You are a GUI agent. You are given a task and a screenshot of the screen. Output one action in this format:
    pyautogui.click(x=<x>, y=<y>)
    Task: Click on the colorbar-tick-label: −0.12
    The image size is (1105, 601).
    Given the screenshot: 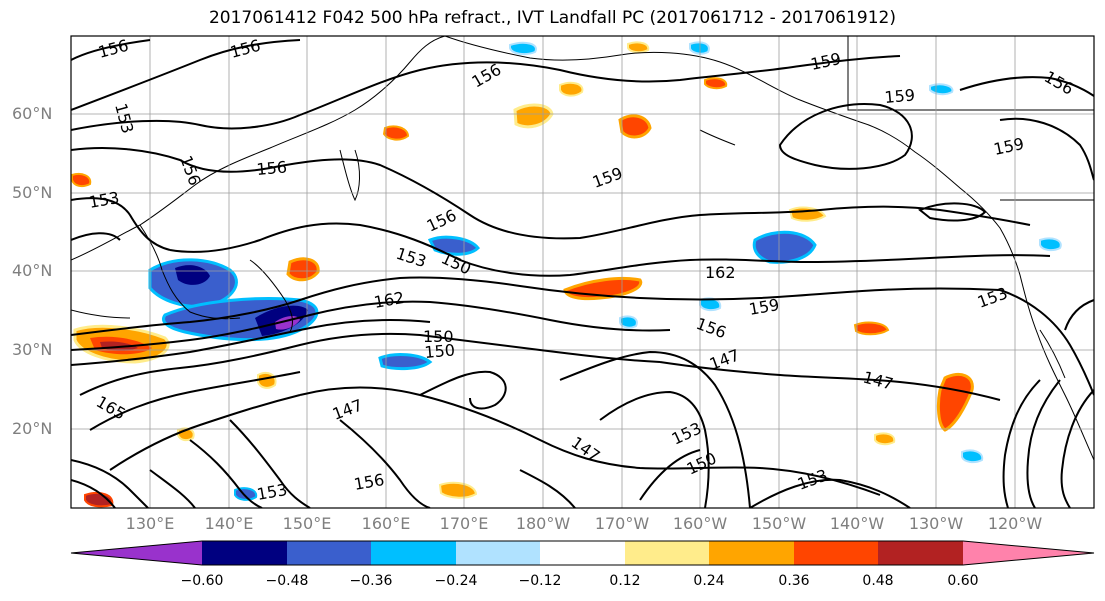 What is the action you would take?
    pyautogui.click(x=540, y=581)
    